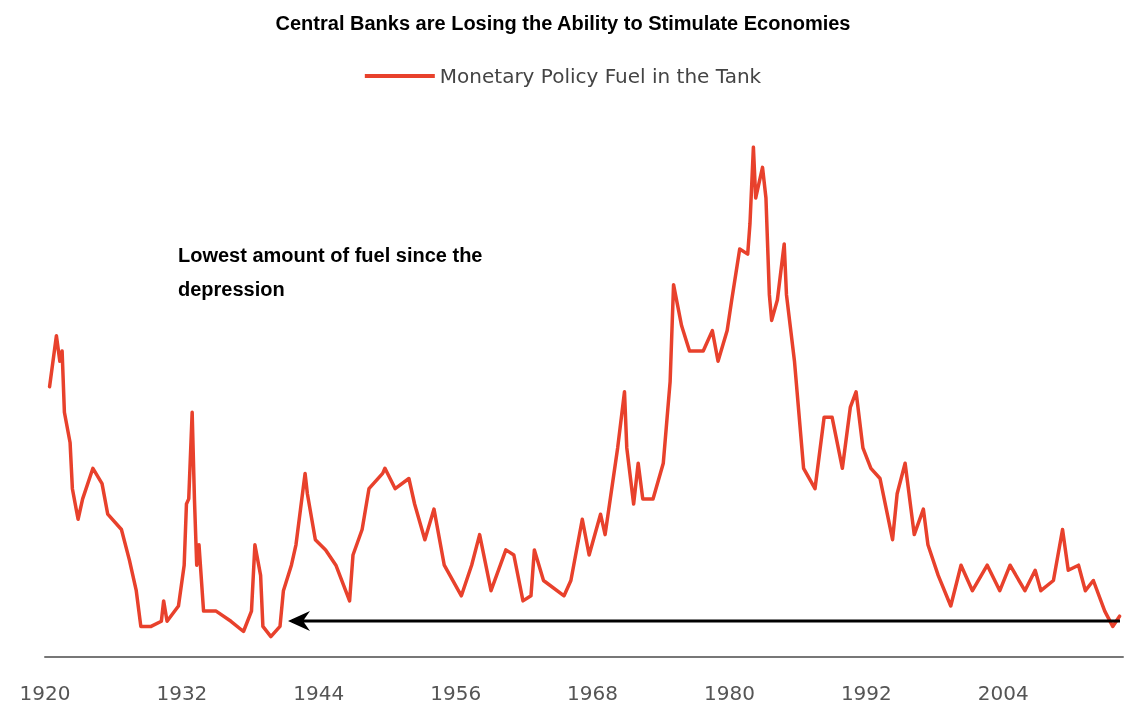 The image size is (1126, 715). Describe the element at coordinates (182, 693) in the screenshot. I see `x-tick-label: 1932` at that location.